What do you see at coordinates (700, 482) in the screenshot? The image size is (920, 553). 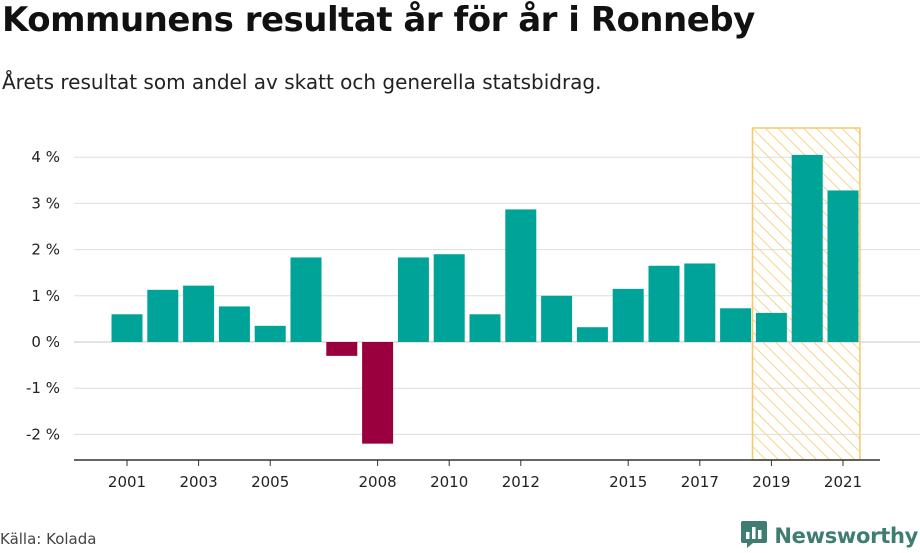 I see `x-tick-label: 2017` at bounding box center [700, 482].